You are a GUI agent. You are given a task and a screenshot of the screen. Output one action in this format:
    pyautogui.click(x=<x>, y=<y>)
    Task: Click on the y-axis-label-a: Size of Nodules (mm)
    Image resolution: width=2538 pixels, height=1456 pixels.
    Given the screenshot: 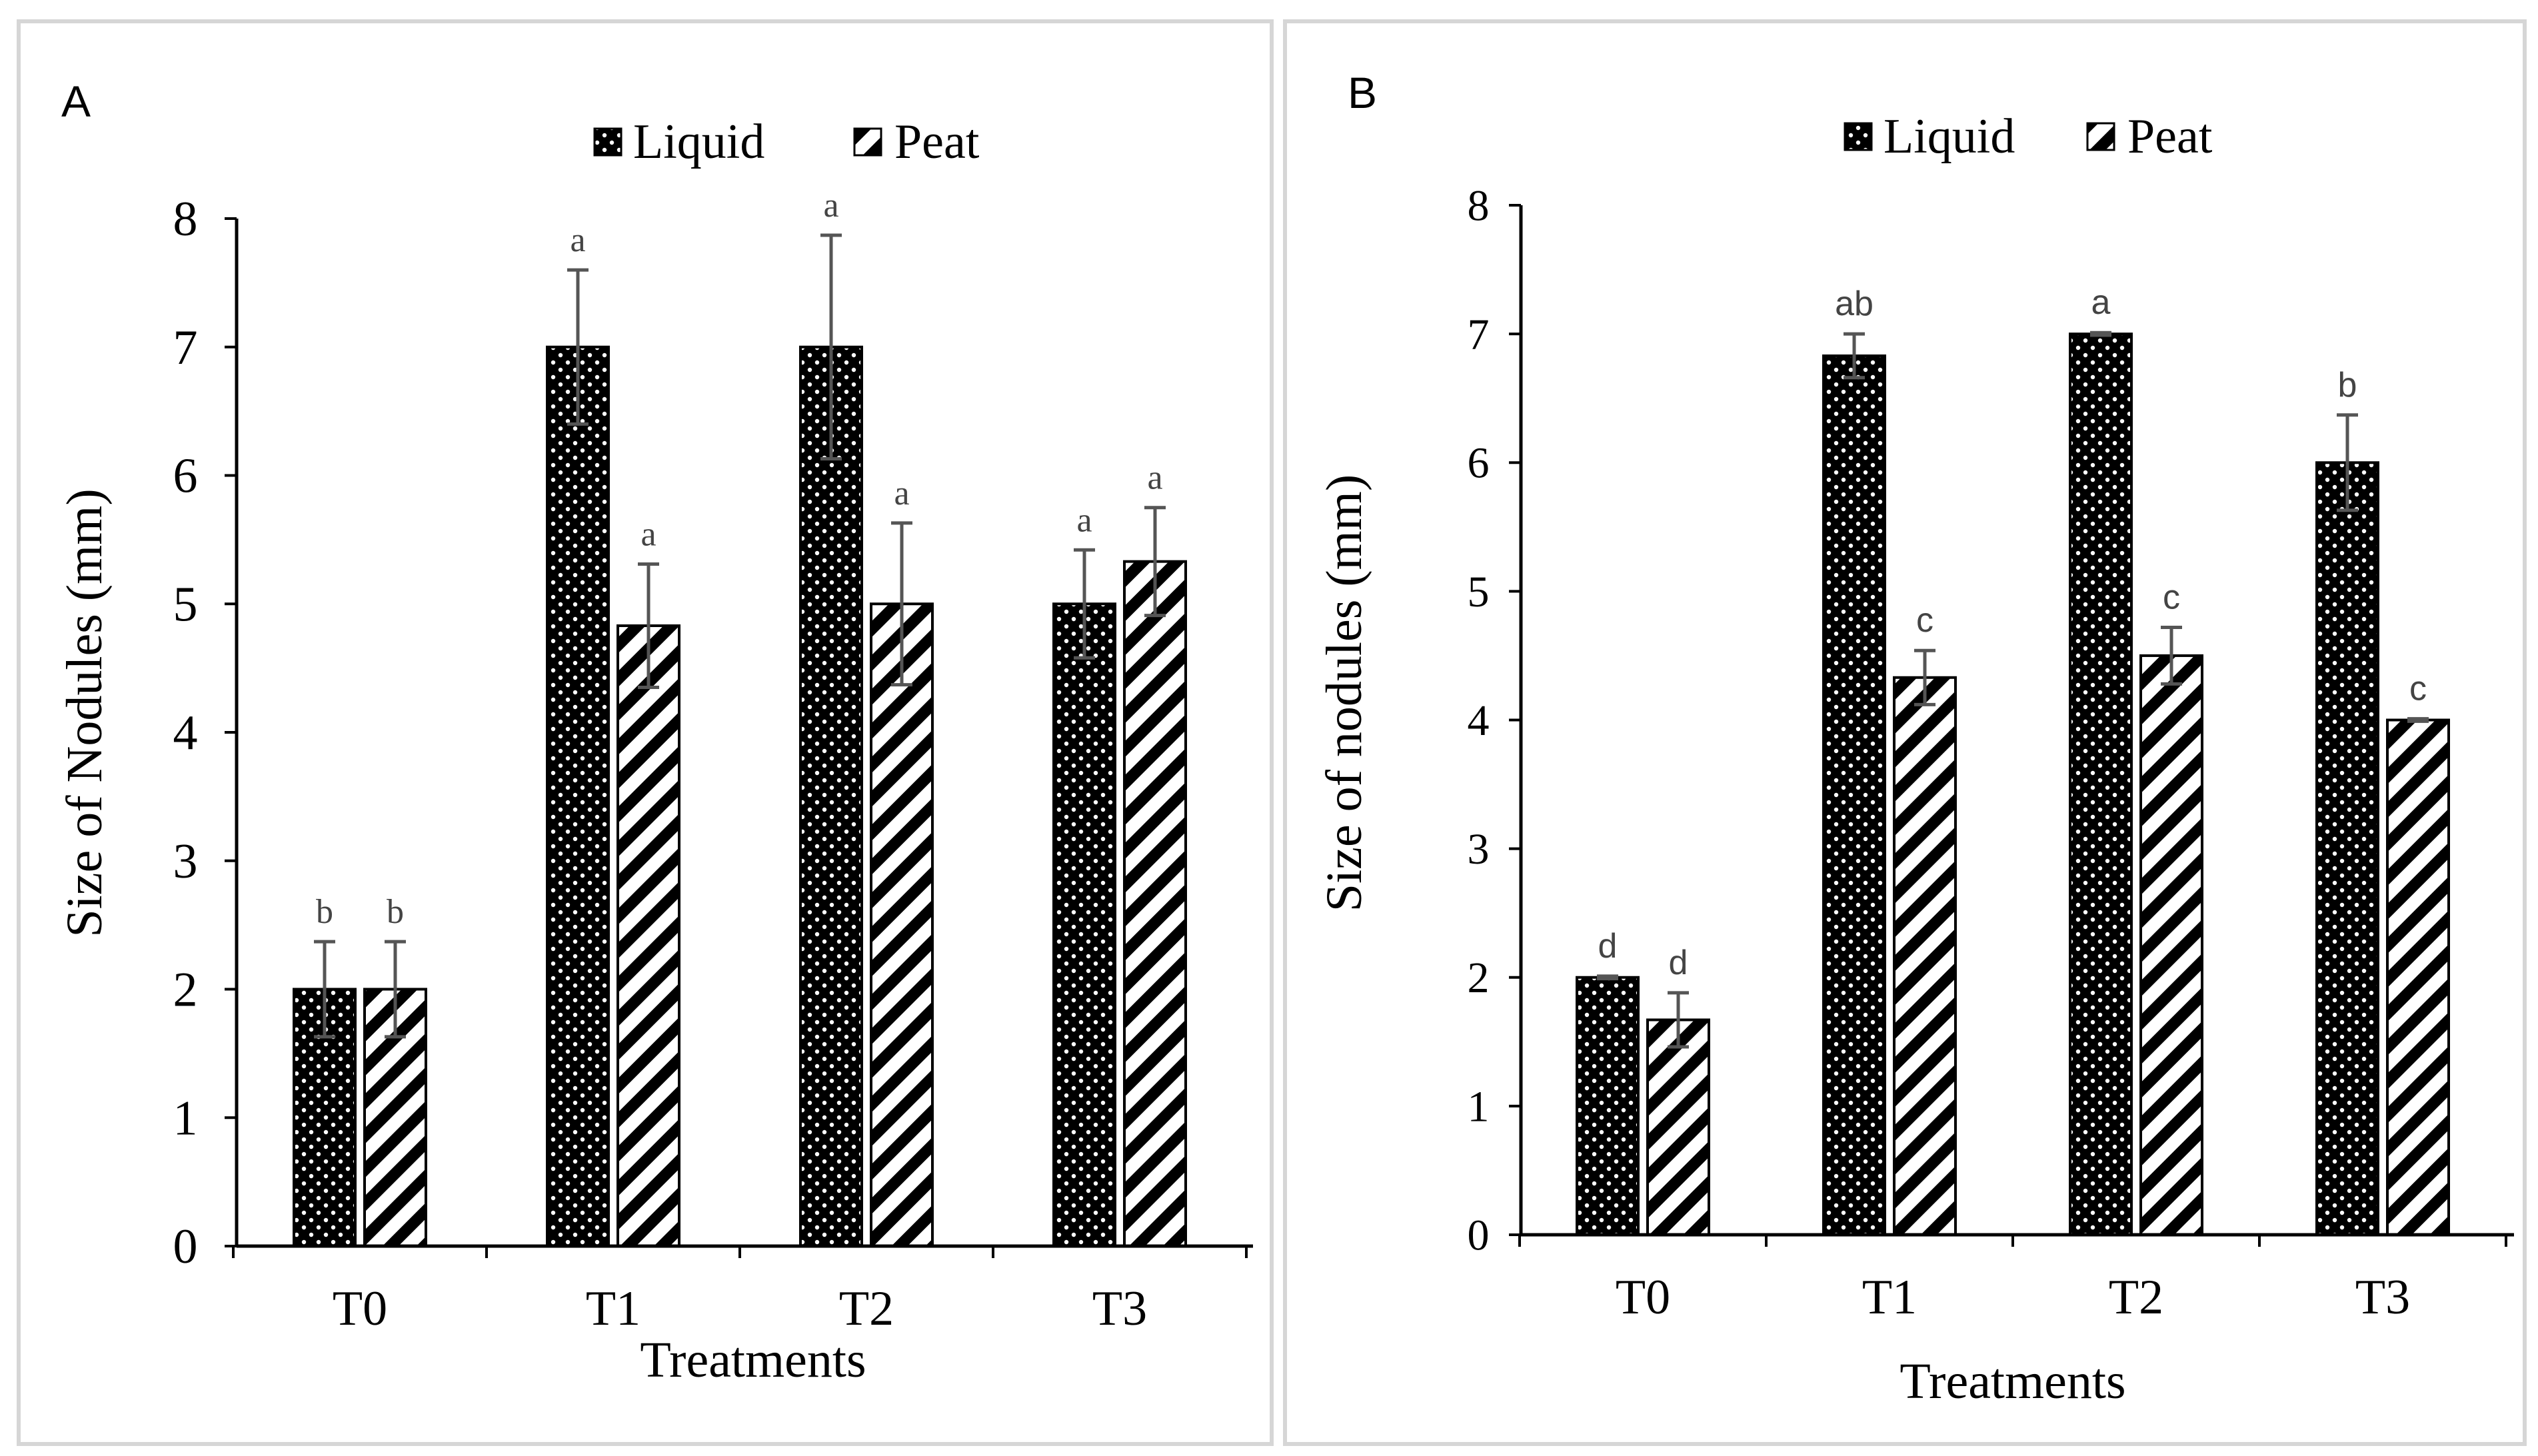 What is the action you would take?
    pyautogui.click(x=85, y=712)
    